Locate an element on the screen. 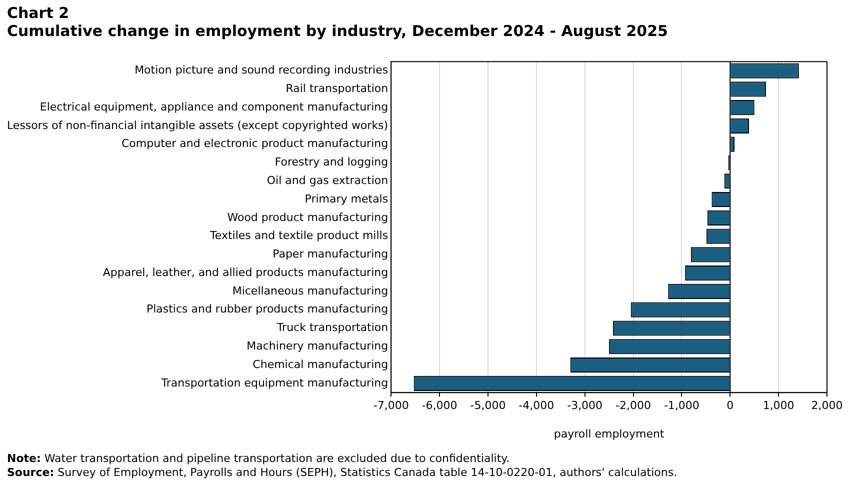 The height and width of the screenshot is (484, 851). x-tick-label: 2,000 is located at coordinates (827, 405).